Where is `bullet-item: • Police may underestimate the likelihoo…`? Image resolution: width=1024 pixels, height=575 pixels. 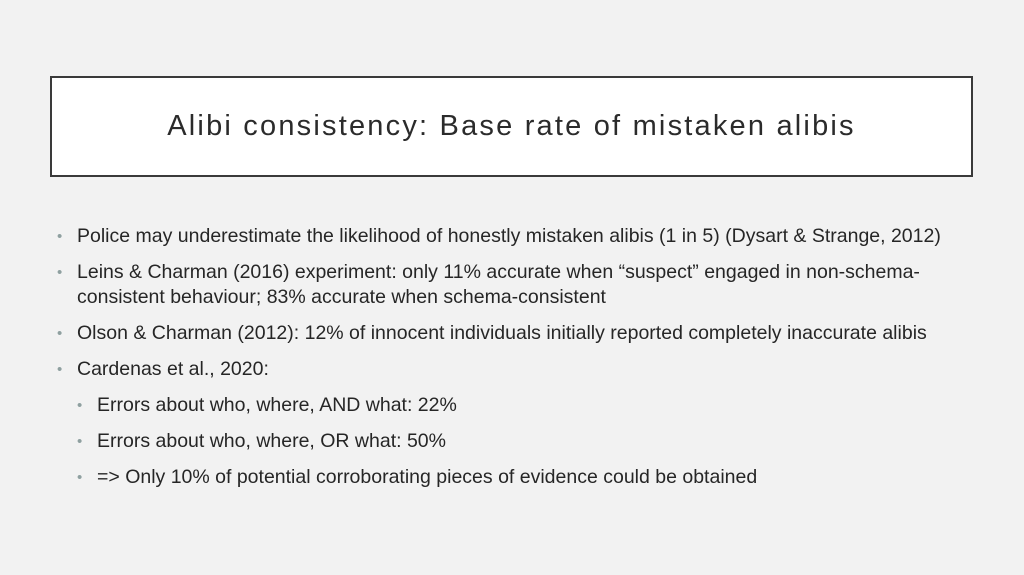 bullet-item: • Police may underestimate the likelihoo… is located at coordinates (517, 236).